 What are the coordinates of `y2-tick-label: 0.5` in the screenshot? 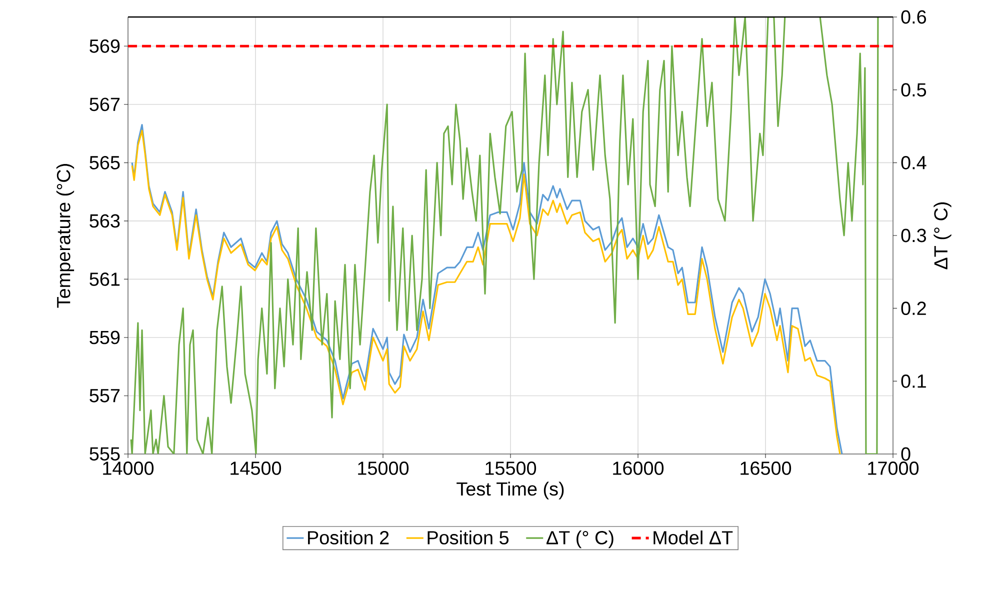 It's located at (913, 90).